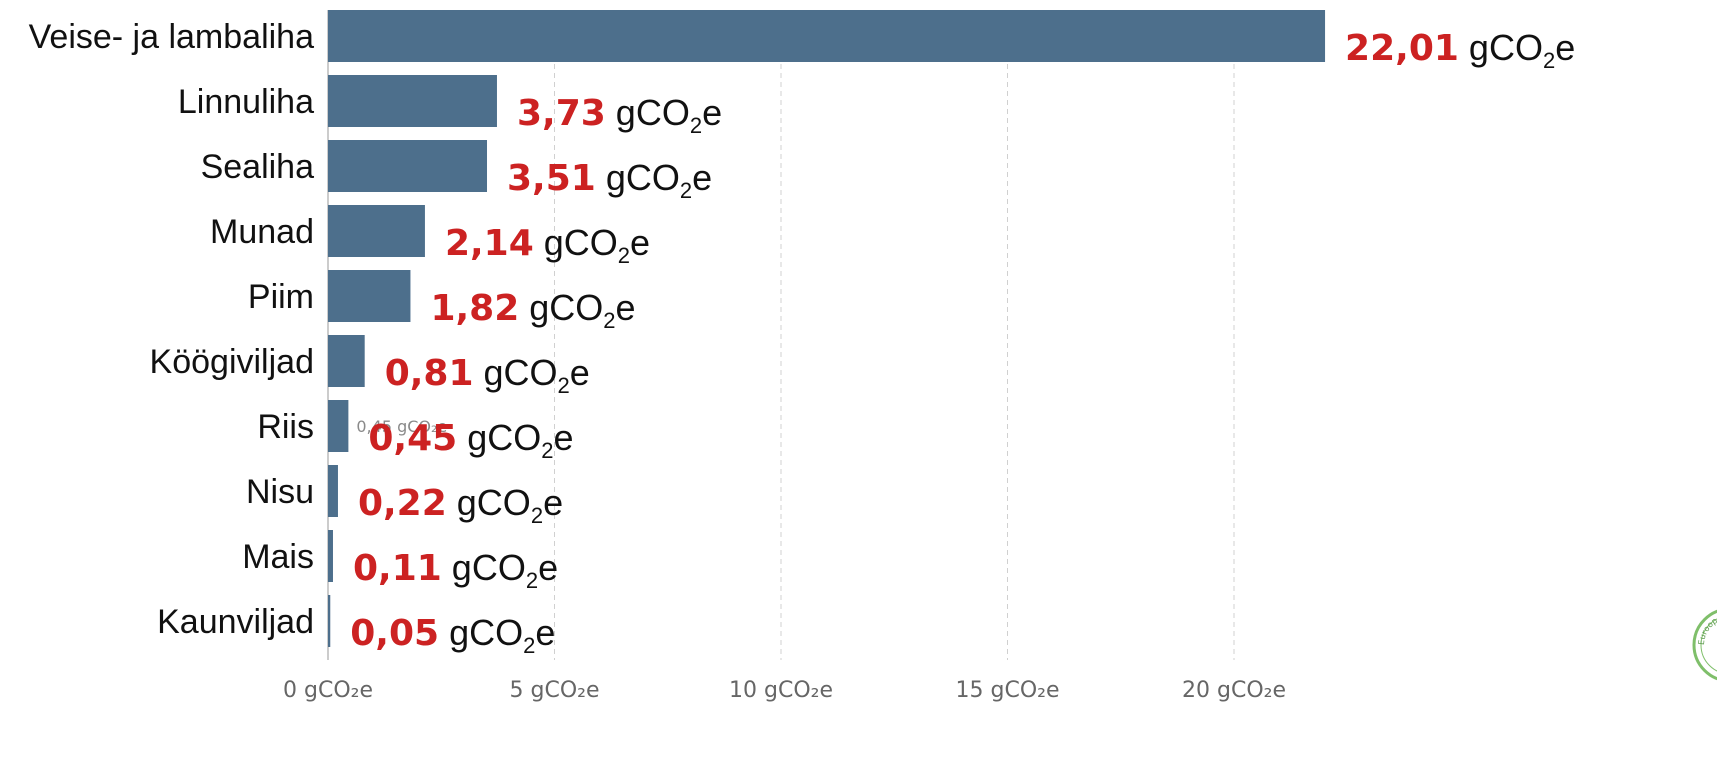  What do you see at coordinates (280, 492) in the screenshot?
I see `category-label: Nisu` at bounding box center [280, 492].